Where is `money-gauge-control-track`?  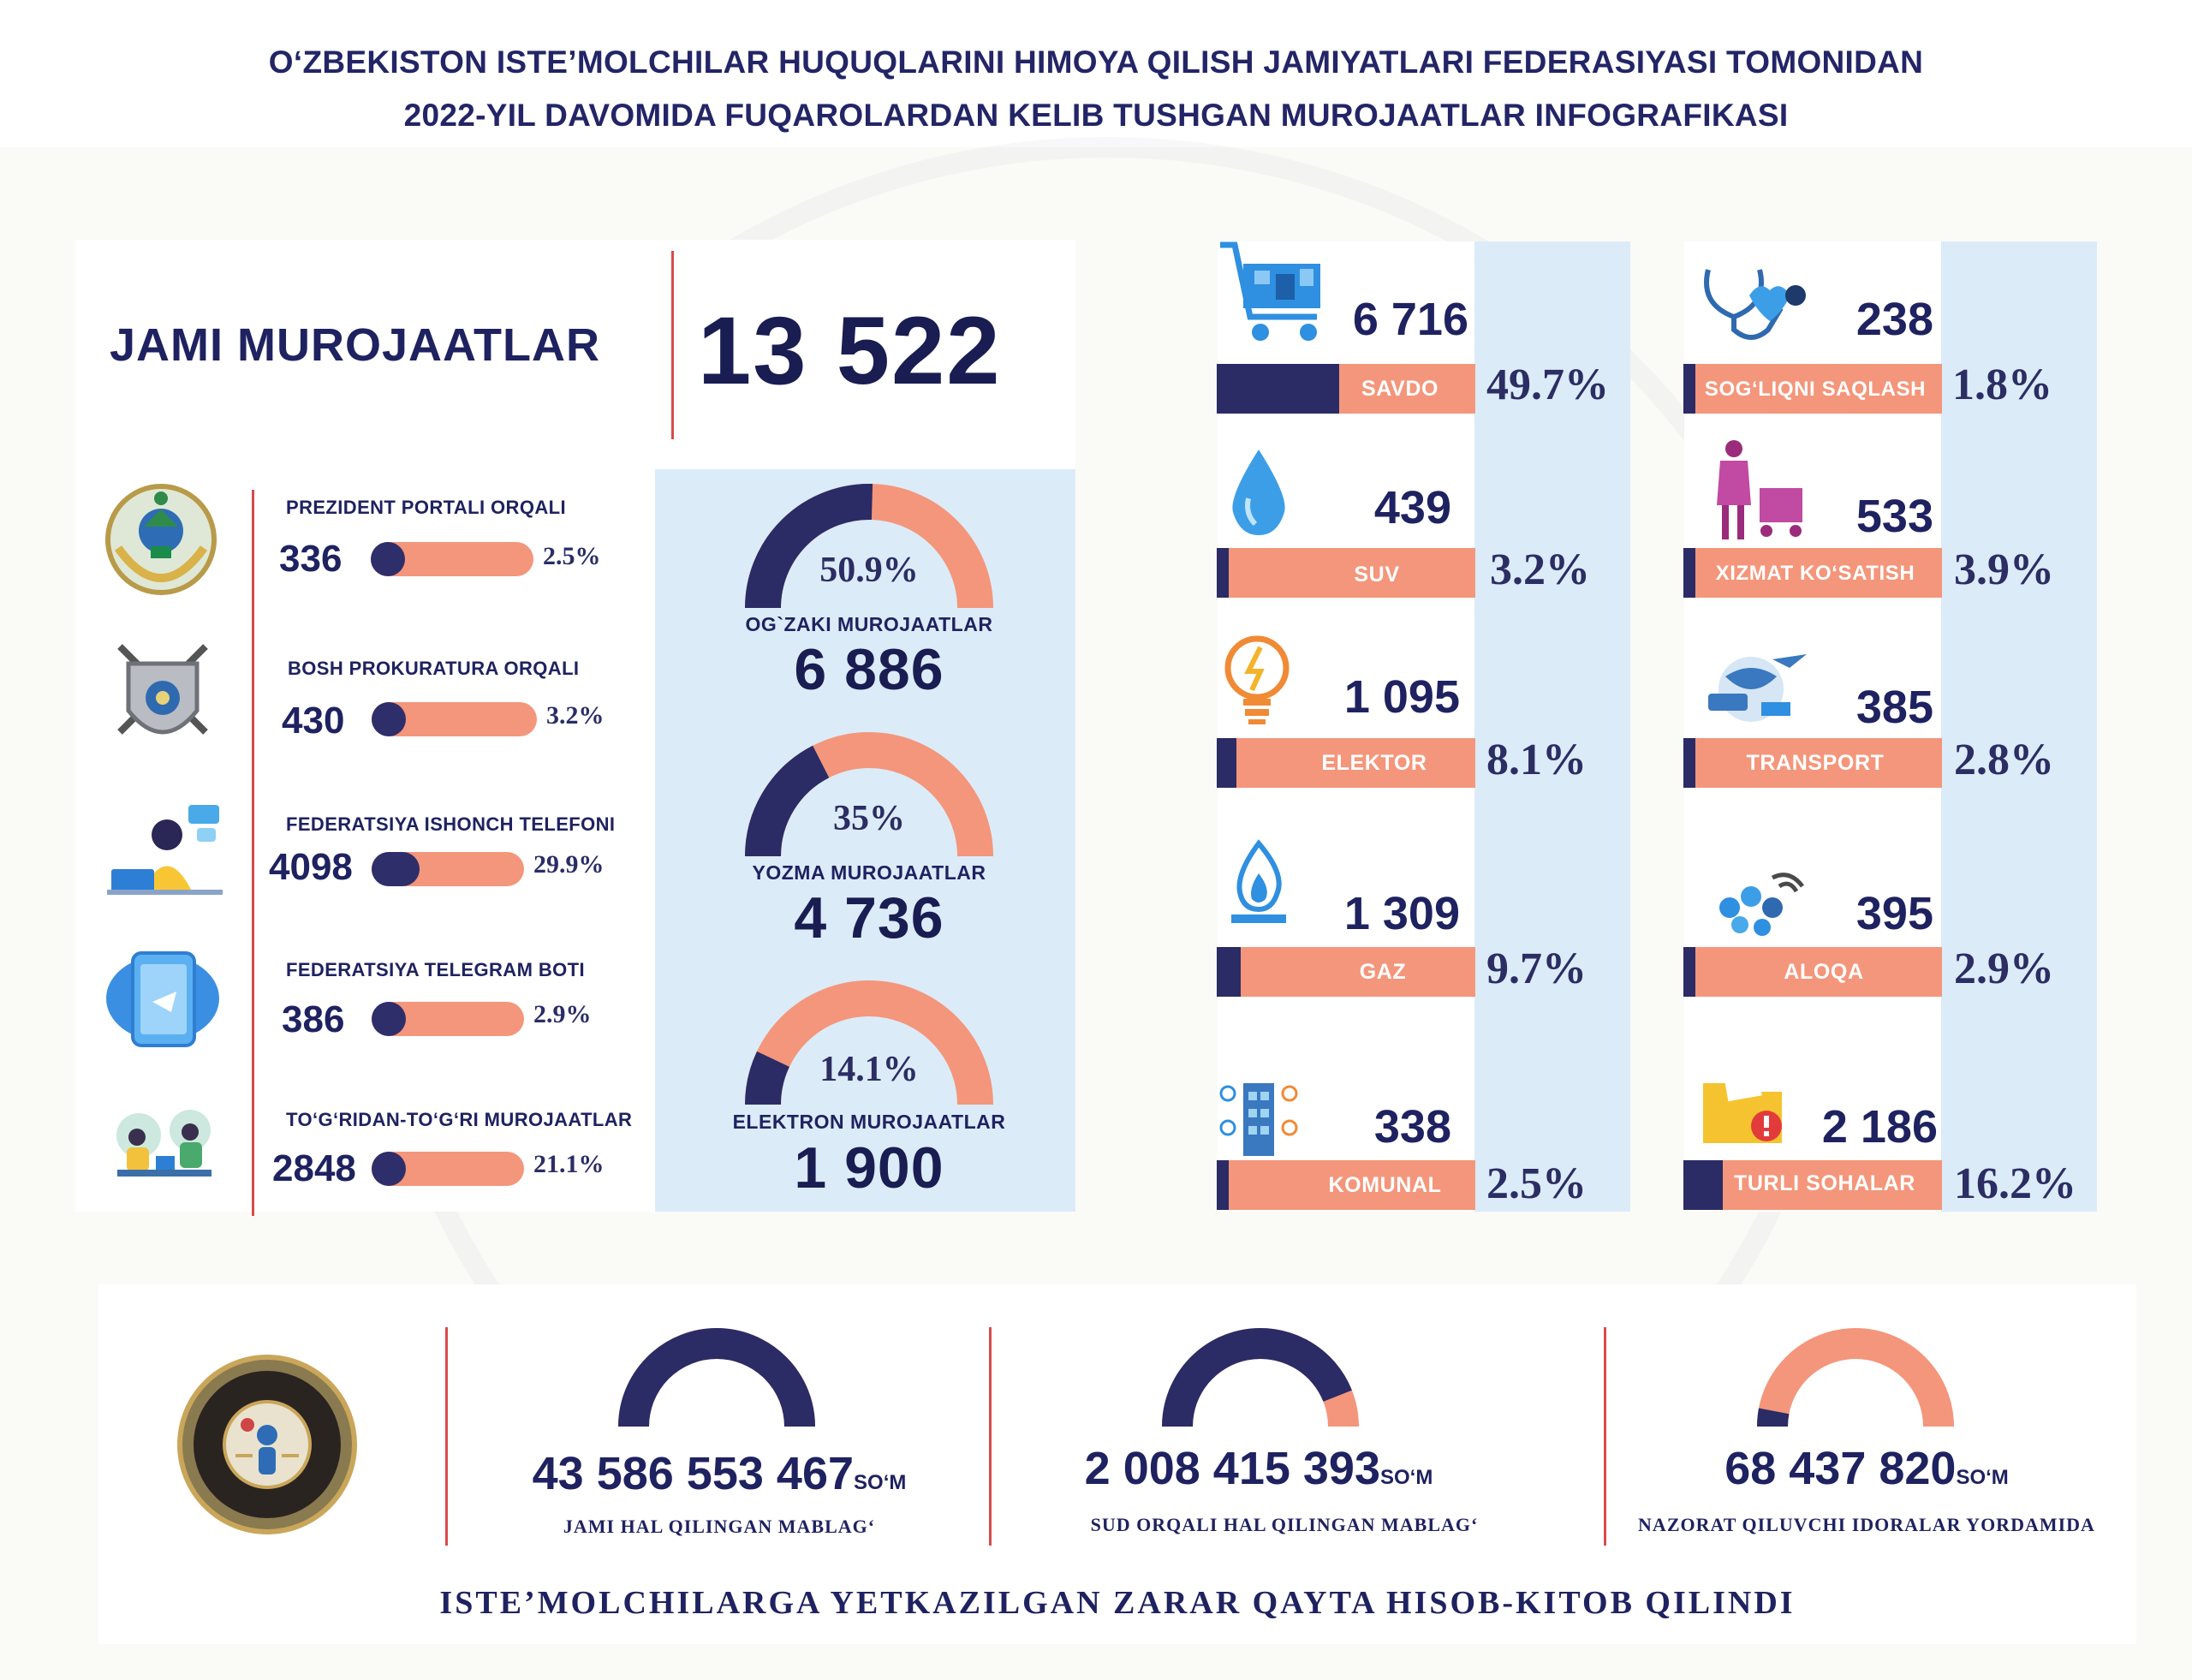
money-gauge-control-track is located at coordinates (1855, 1378).